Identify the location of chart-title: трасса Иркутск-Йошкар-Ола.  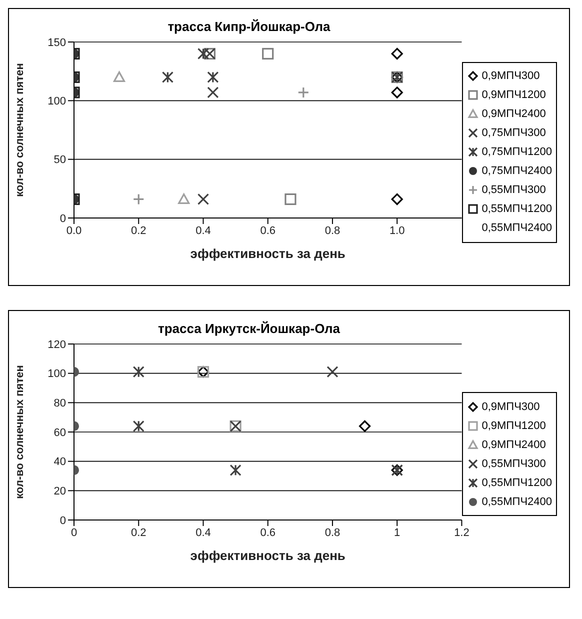
(249, 328).